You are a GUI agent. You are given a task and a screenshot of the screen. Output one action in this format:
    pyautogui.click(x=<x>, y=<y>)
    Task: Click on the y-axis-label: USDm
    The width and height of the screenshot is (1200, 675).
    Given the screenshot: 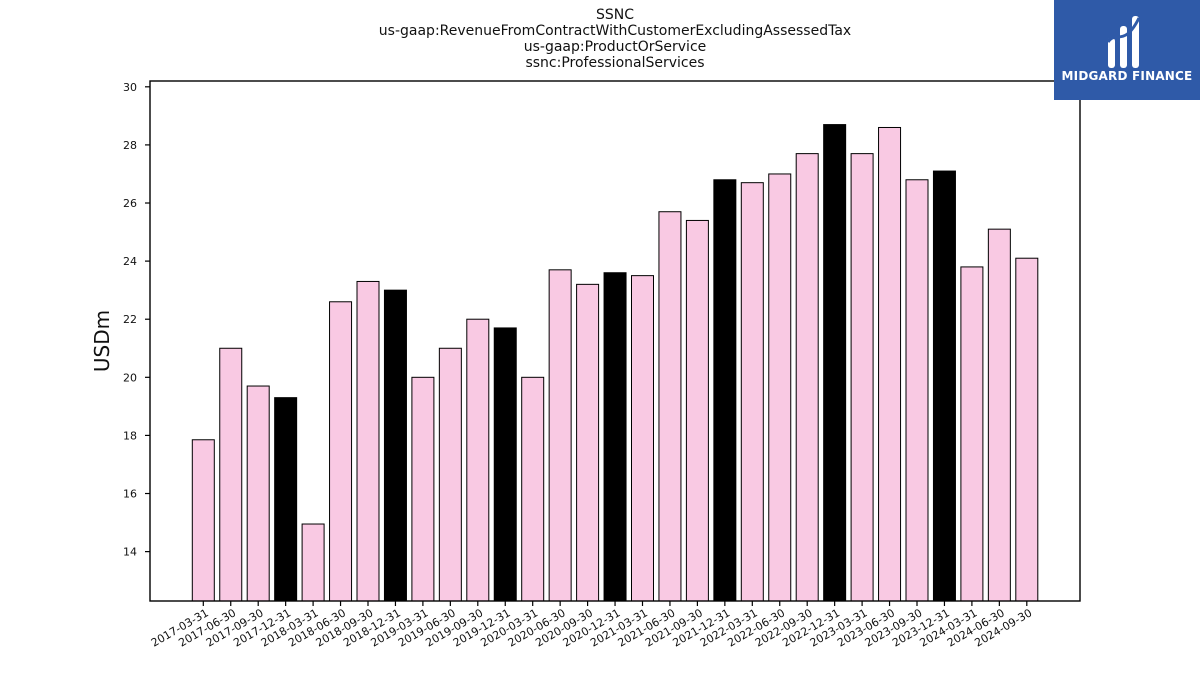 What is the action you would take?
    pyautogui.click(x=102, y=341)
    